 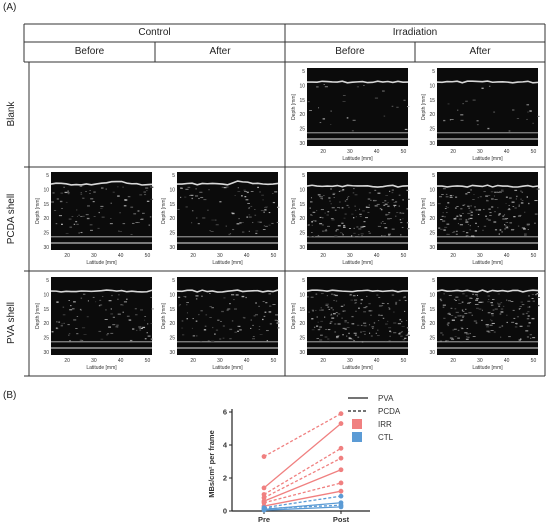 I want to click on condition-header-irradiation-after: After, so click(x=480, y=51).